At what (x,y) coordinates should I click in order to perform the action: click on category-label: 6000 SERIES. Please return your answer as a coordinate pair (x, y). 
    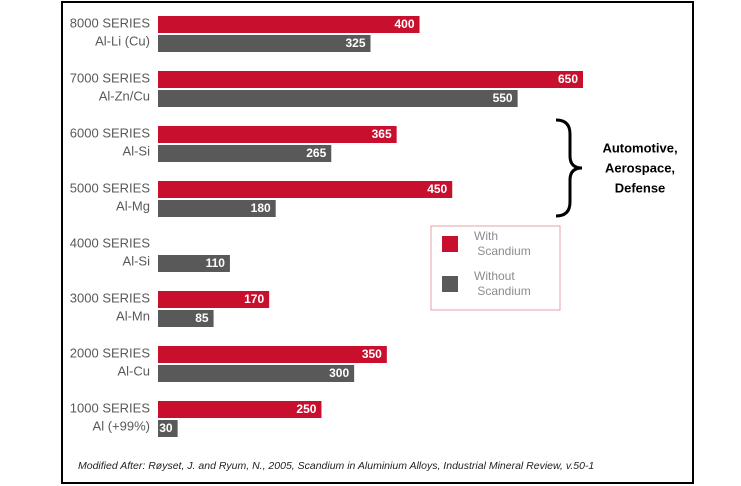
    Looking at the image, I should click on (110, 132).